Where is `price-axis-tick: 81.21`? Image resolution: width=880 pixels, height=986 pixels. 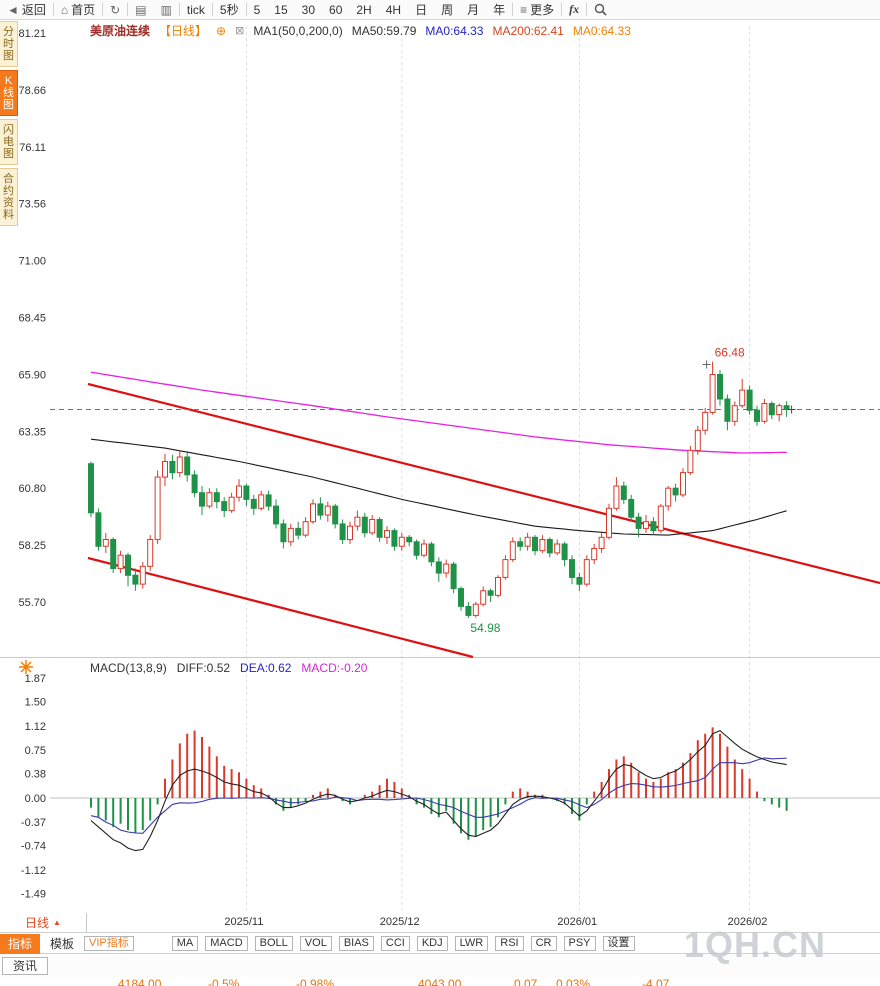 price-axis-tick: 81.21 is located at coordinates (32, 34).